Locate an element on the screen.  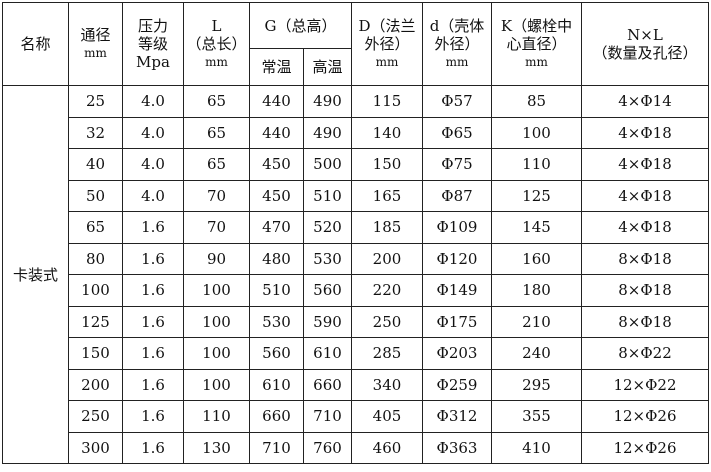
header-L-label: L is located at coordinates (216, 26).